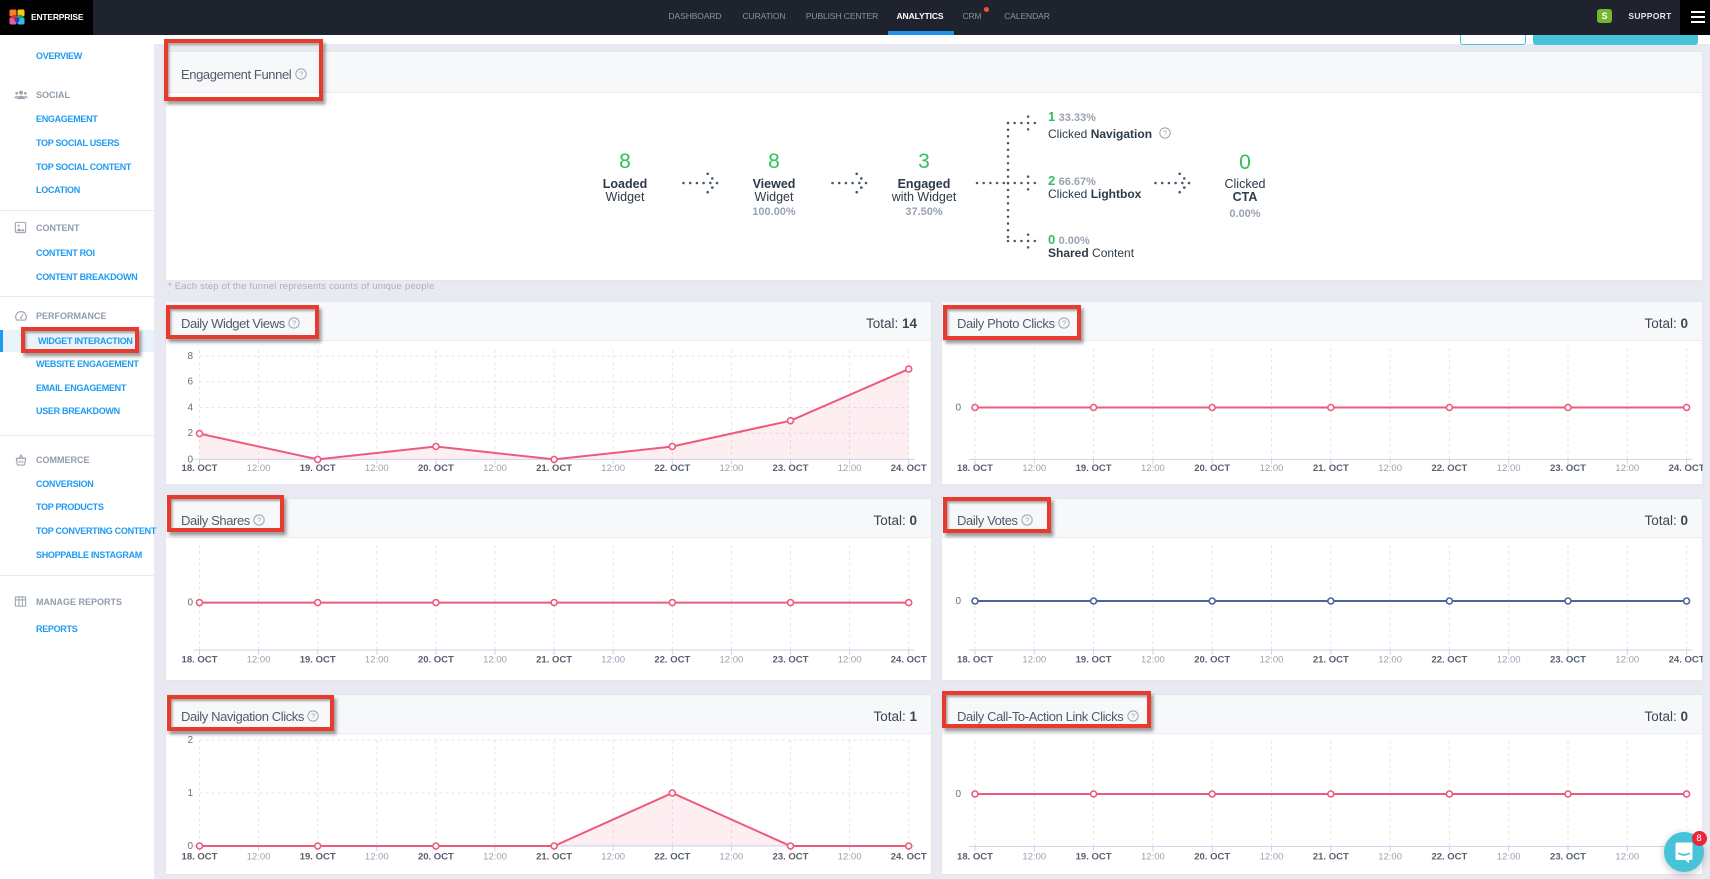  Describe the element at coordinates (190, 793) in the screenshot. I see `svg-text: 1` at that location.